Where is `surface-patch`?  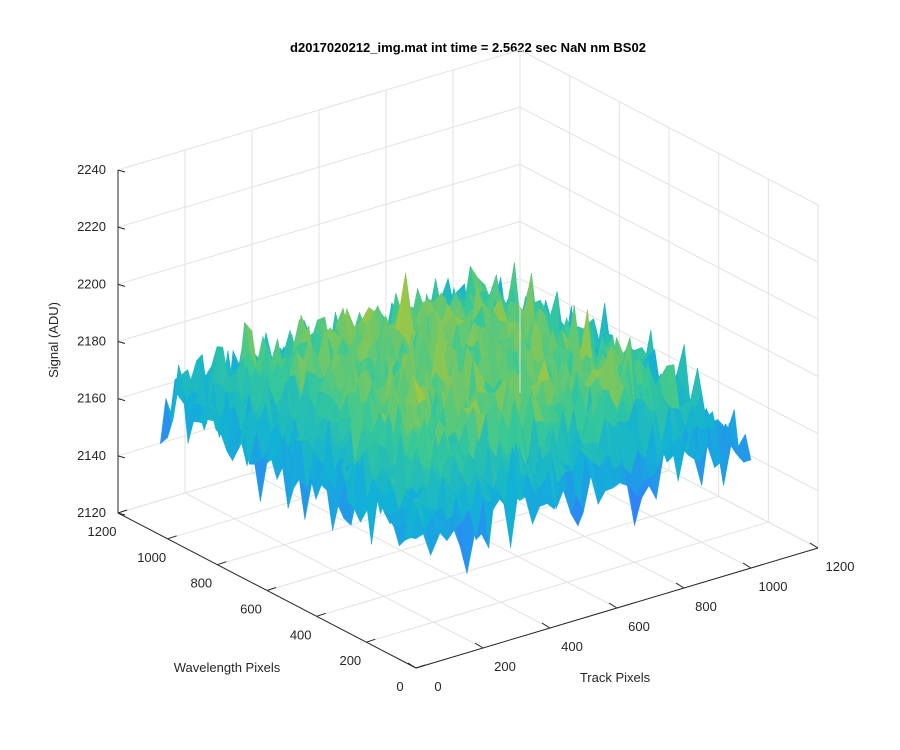
surface-patch is located at coordinates (417, 524).